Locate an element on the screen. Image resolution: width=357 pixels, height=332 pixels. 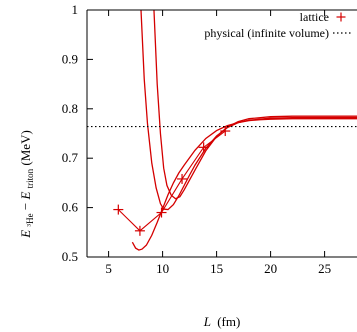
x-tick-label: 10 is located at coordinates (162, 268).